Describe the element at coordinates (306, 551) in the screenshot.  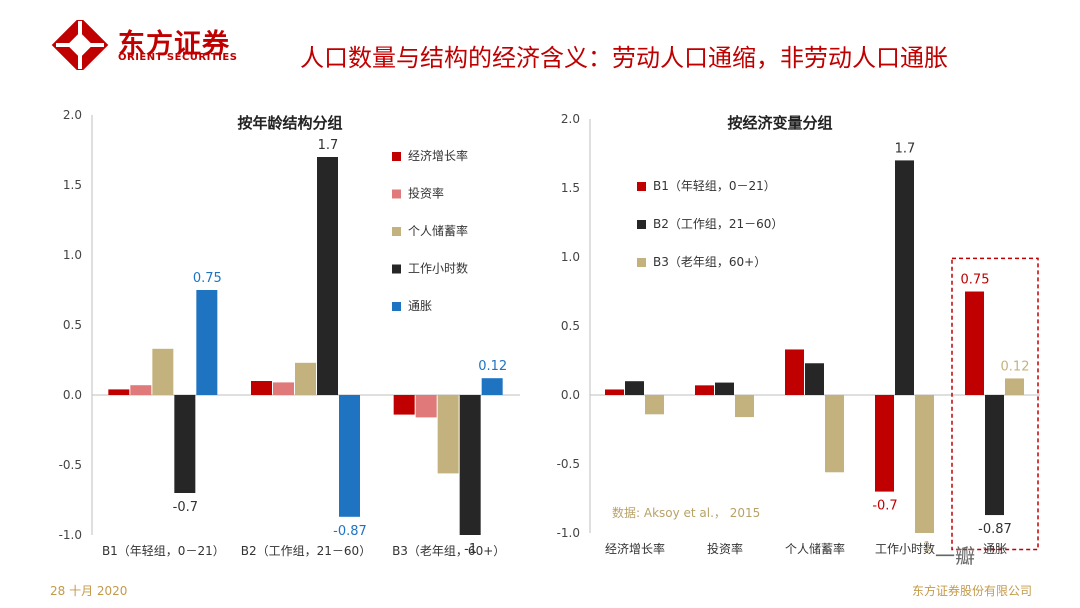
I see `x-category-label: B2（工作组，21－60）` at that location.